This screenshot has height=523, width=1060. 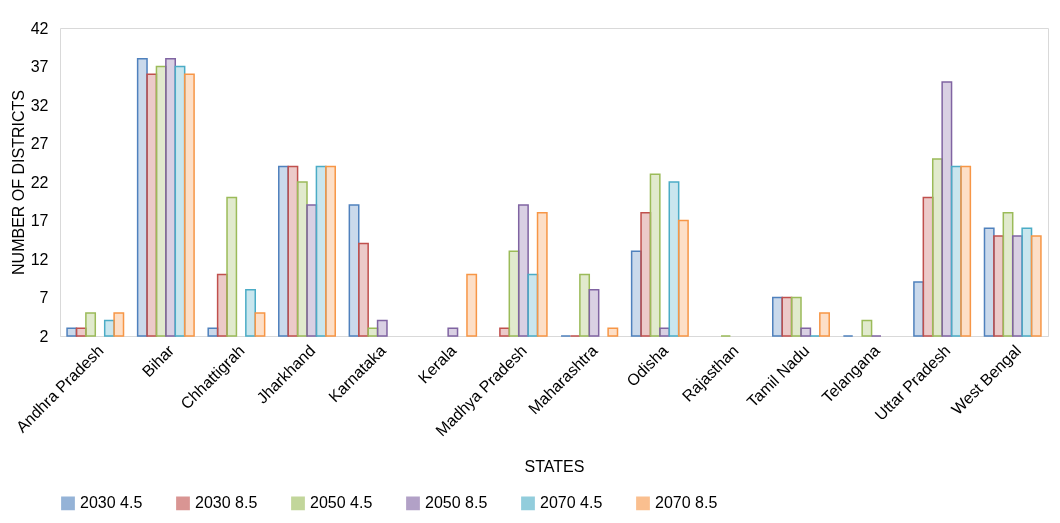 I want to click on y-tick-label: 27, so click(x=39, y=143).